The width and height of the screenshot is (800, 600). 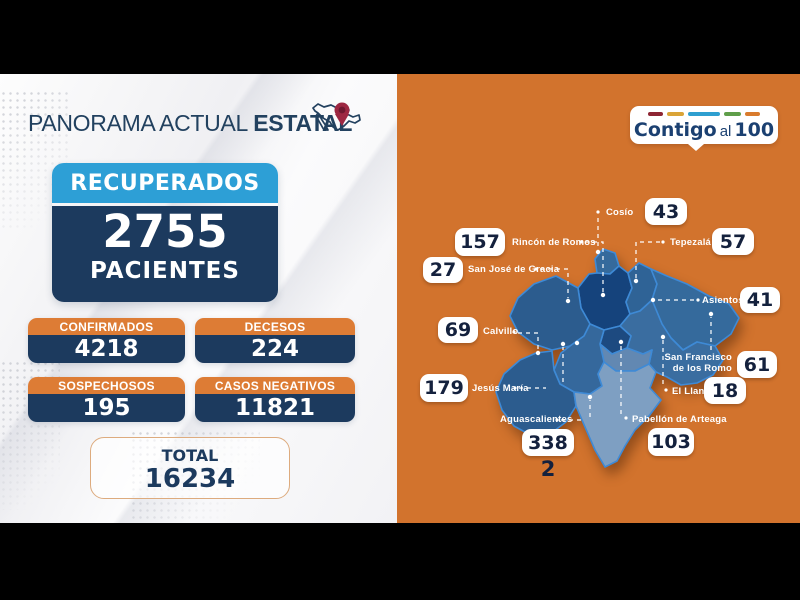 I want to click on stat-card-casos-negativos: CASOS NEGATIVOS 11821, so click(x=275, y=399).